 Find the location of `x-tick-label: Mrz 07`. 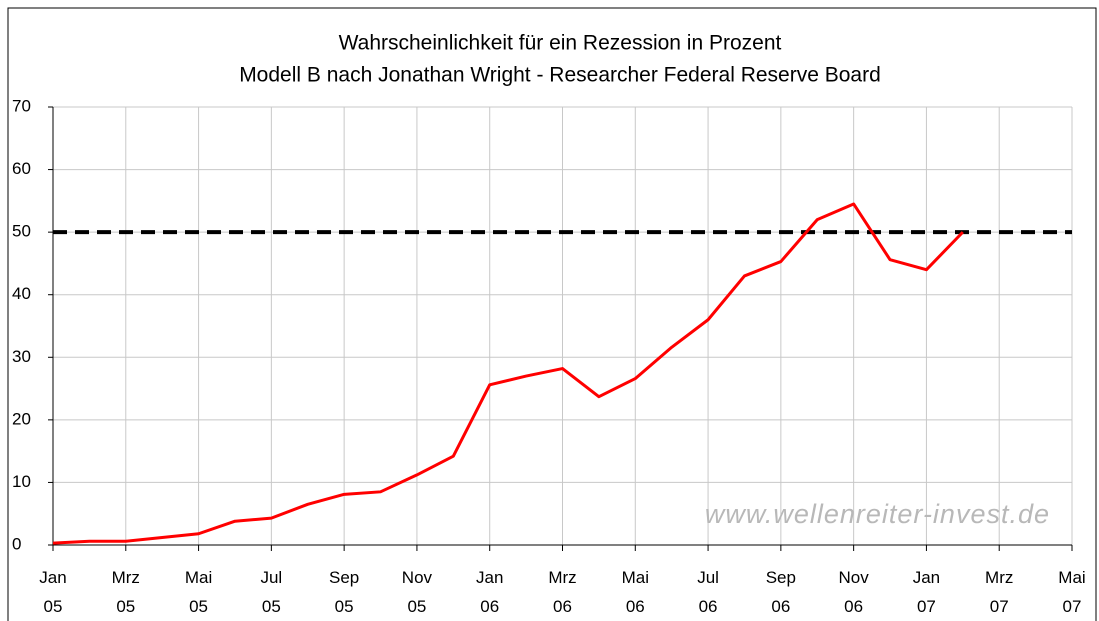

x-tick-label: Mrz 07 is located at coordinates (999, 592).